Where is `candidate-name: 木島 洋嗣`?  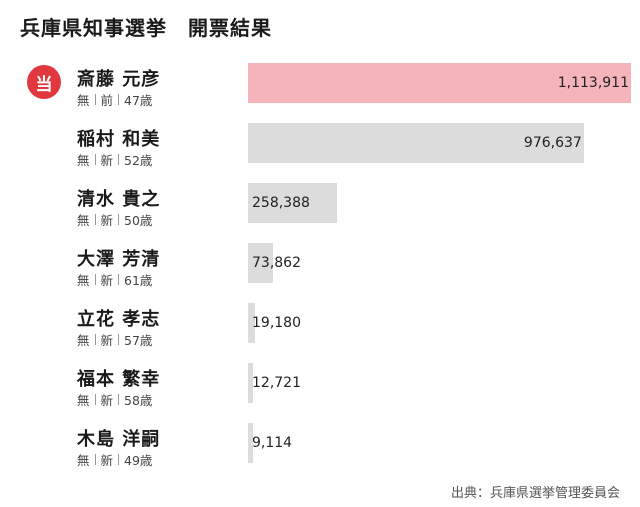
candidate-name: 木島 洋嗣 is located at coordinates (119, 439).